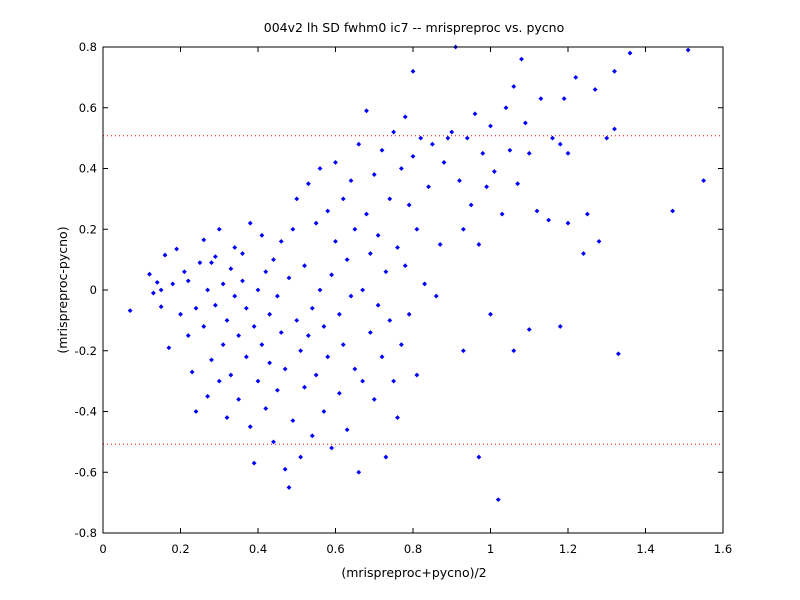 The width and height of the screenshot is (800, 600). I want to click on x-tick-label: 0.2, so click(180, 549).